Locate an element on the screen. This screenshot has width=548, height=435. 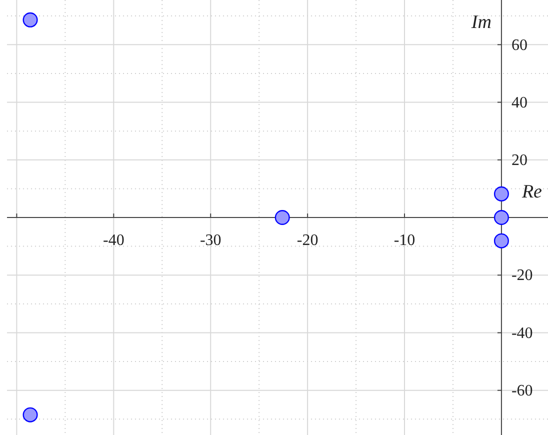
y-axis-title: Im is located at coordinates (481, 22).